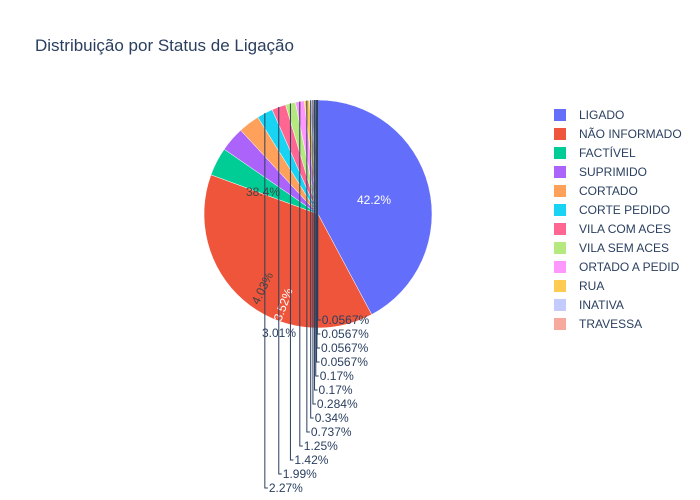 This screenshot has height=500, width=700. What do you see at coordinates (300, 474) in the screenshot?
I see `slice-label: 1.99%` at bounding box center [300, 474].